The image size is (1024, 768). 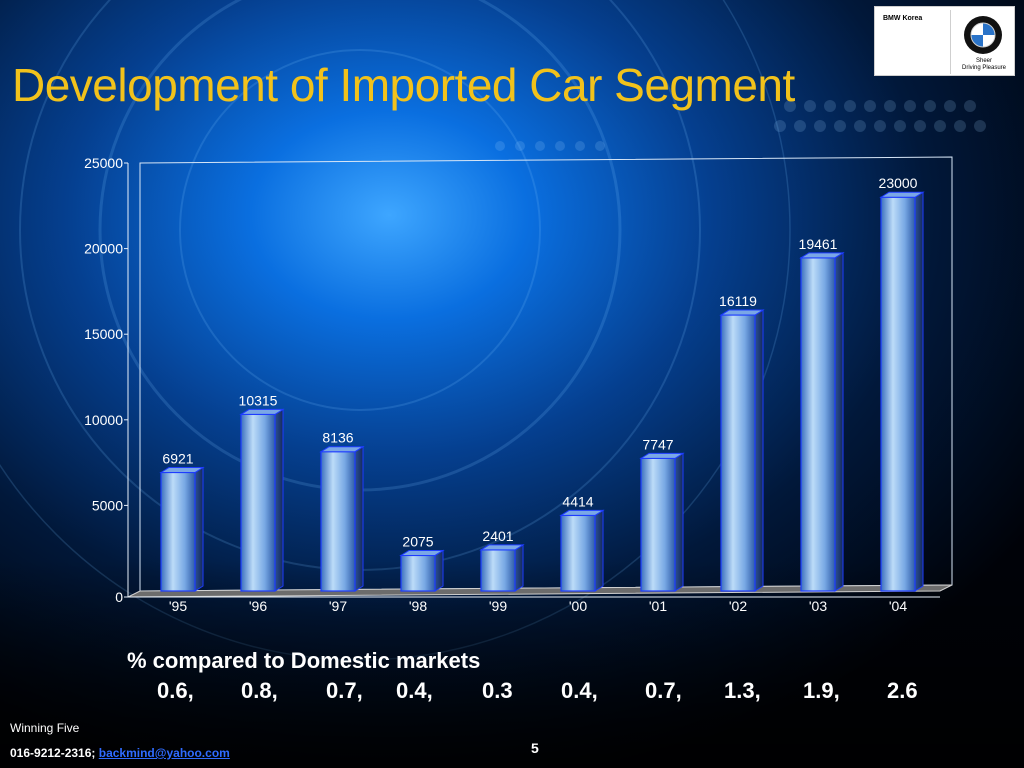 I want to click on slide-title: Development of Imported Car Segment, so click(x=403, y=85).